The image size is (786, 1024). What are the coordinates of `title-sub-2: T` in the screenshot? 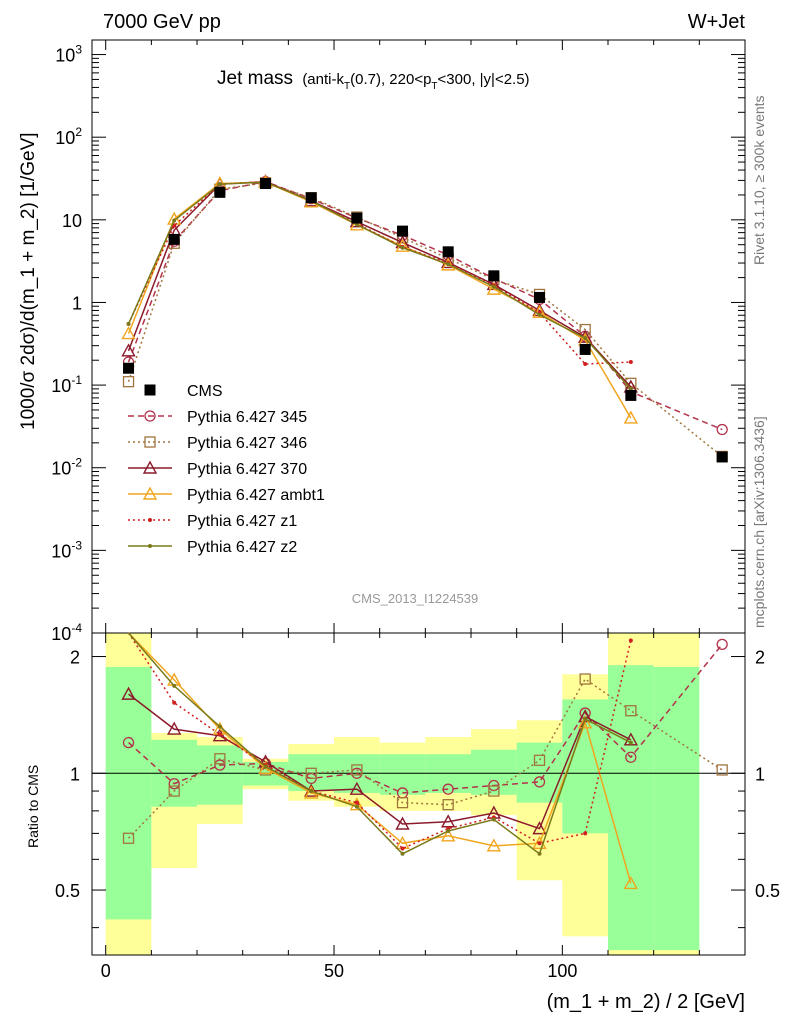 It's located at (434, 86).